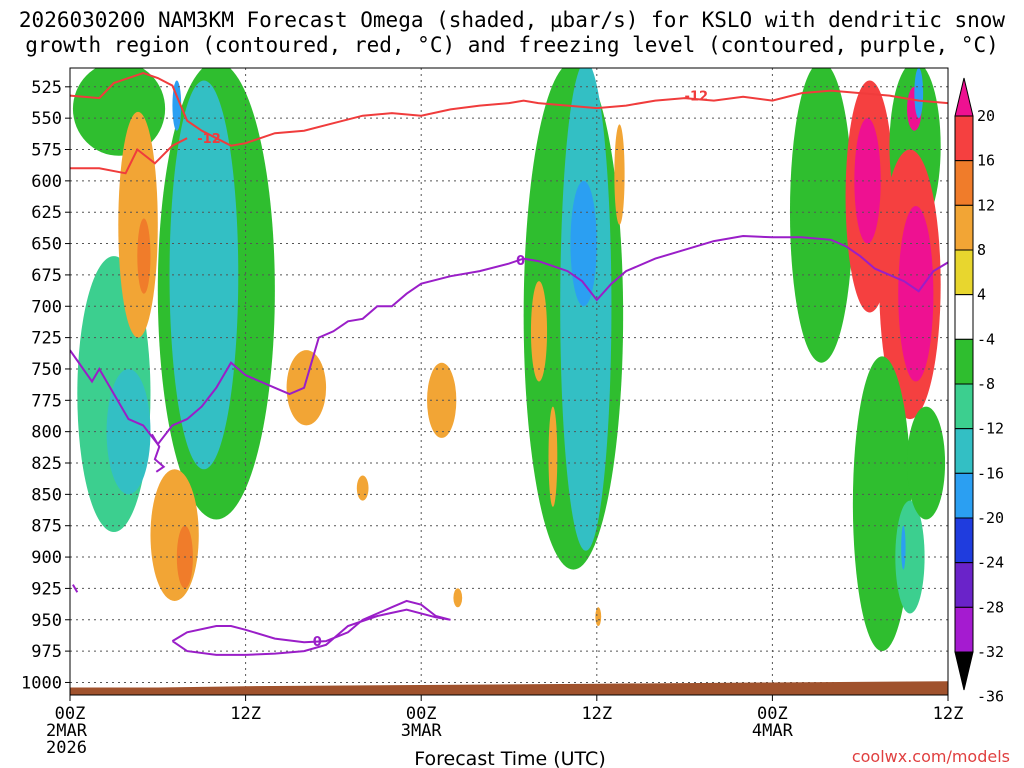 The height and width of the screenshot is (768, 1024). Describe the element at coordinates (46, 245) in the screenshot. I see `y-tick-label: 650` at that location.